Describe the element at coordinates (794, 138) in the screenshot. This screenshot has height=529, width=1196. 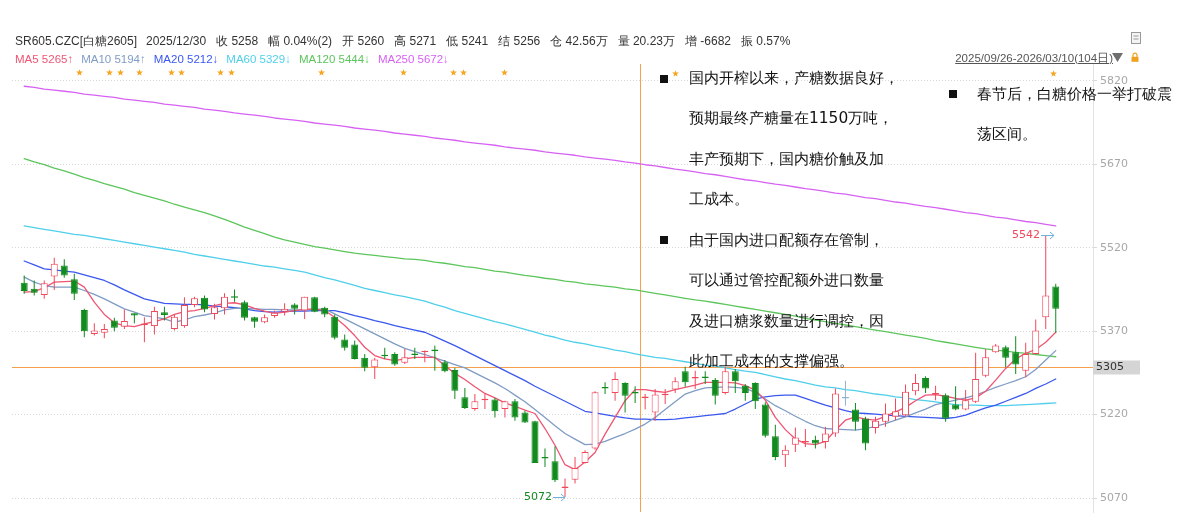
I see `text: 国内开榨以来，产糖数据良好，预期最终产糖量在1150万吨，丰产预期下，国内糖价触及加工成本。` at that location.